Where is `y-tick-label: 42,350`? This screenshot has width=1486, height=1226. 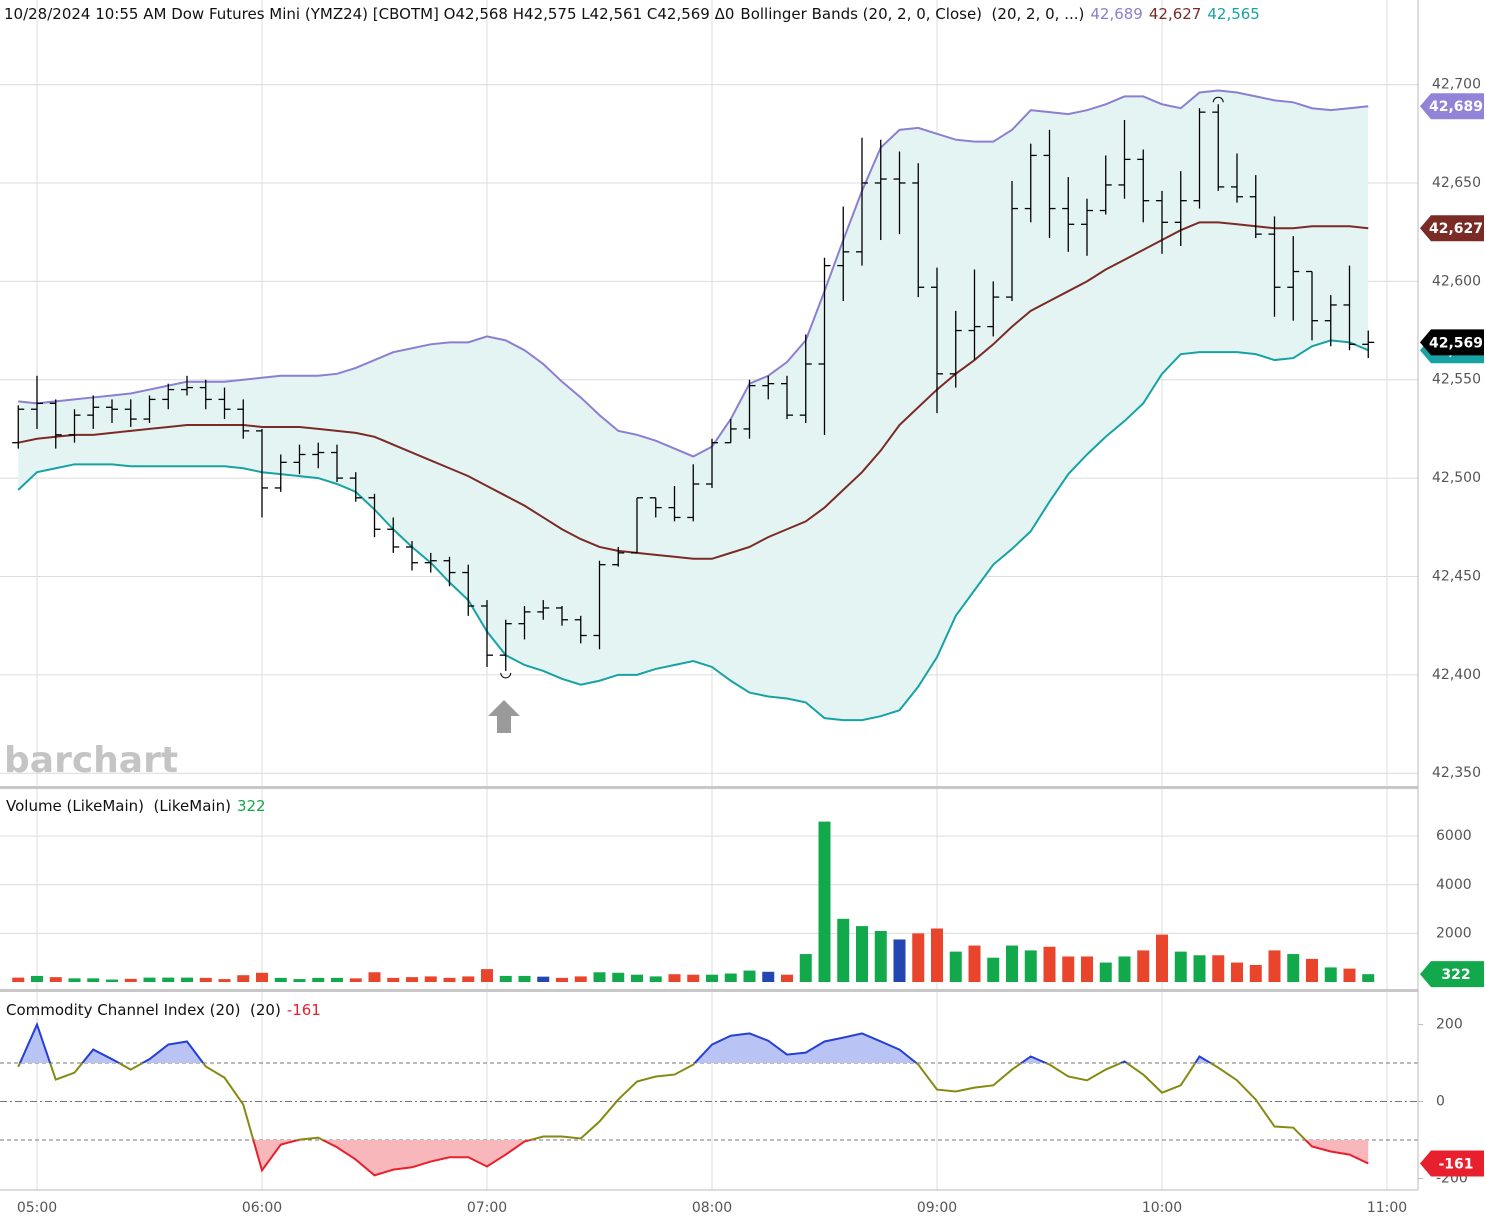
y-tick-label: 42,350 is located at coordinates (1456, 773).